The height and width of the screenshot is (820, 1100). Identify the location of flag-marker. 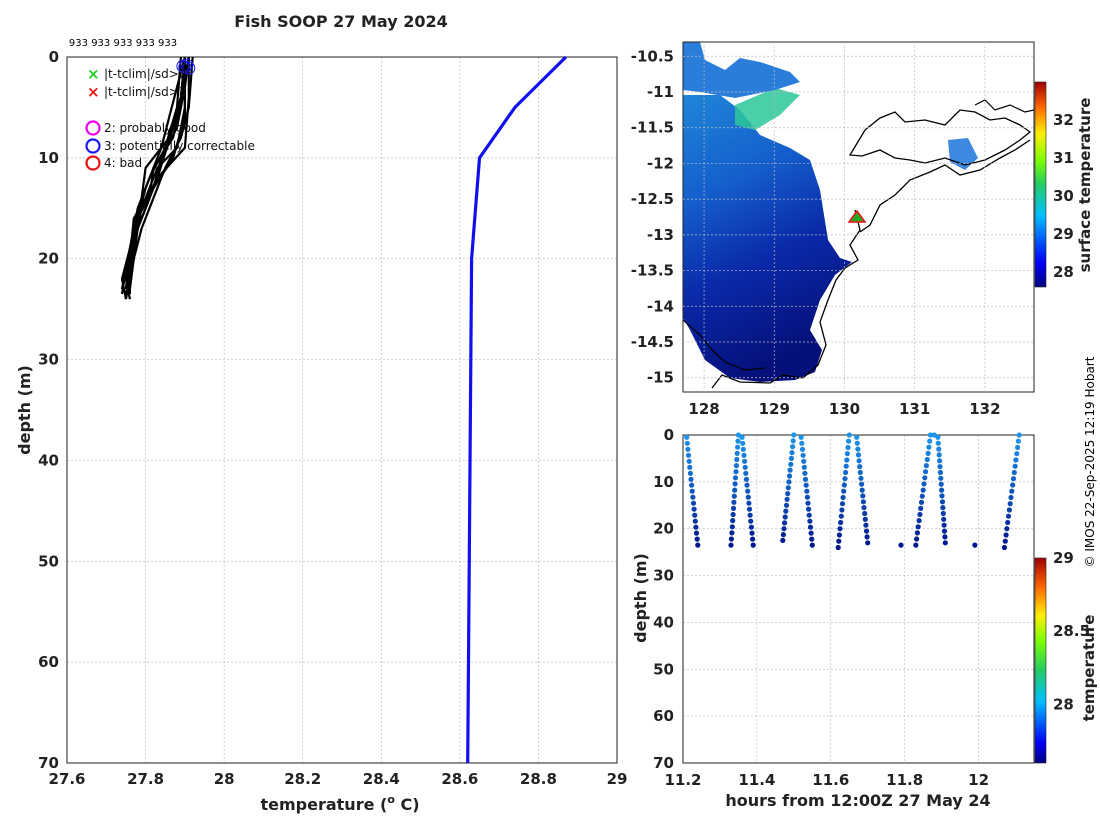
(189, 68).